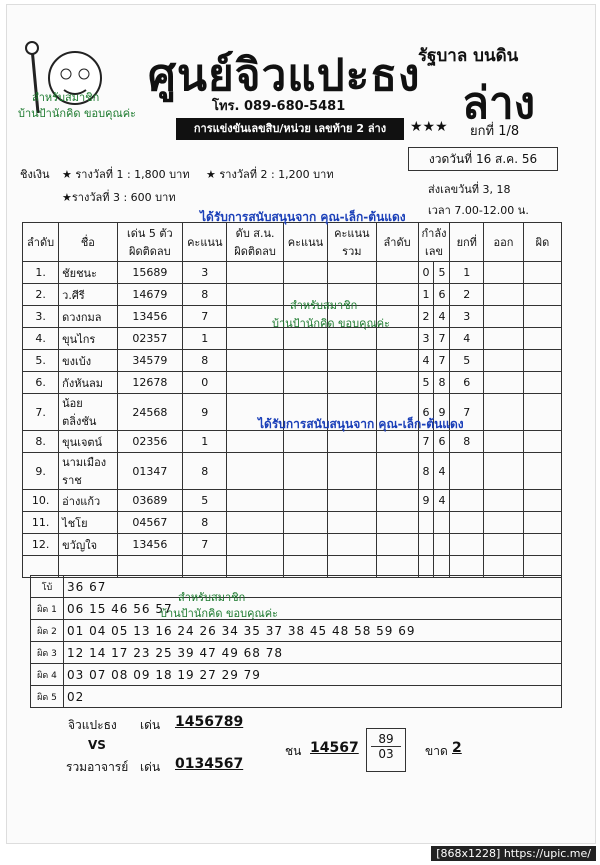 The width and height of the screenshot is (600, 865). I want to click on error-row: ผิด 4 03 07 08 09 18 19 27 29 79, so click(296, 674).